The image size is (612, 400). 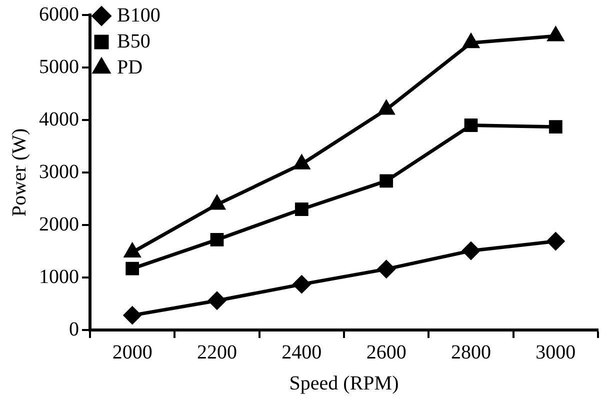 I want to click on y-tick-label: 5000, so click(x=59, y=67).